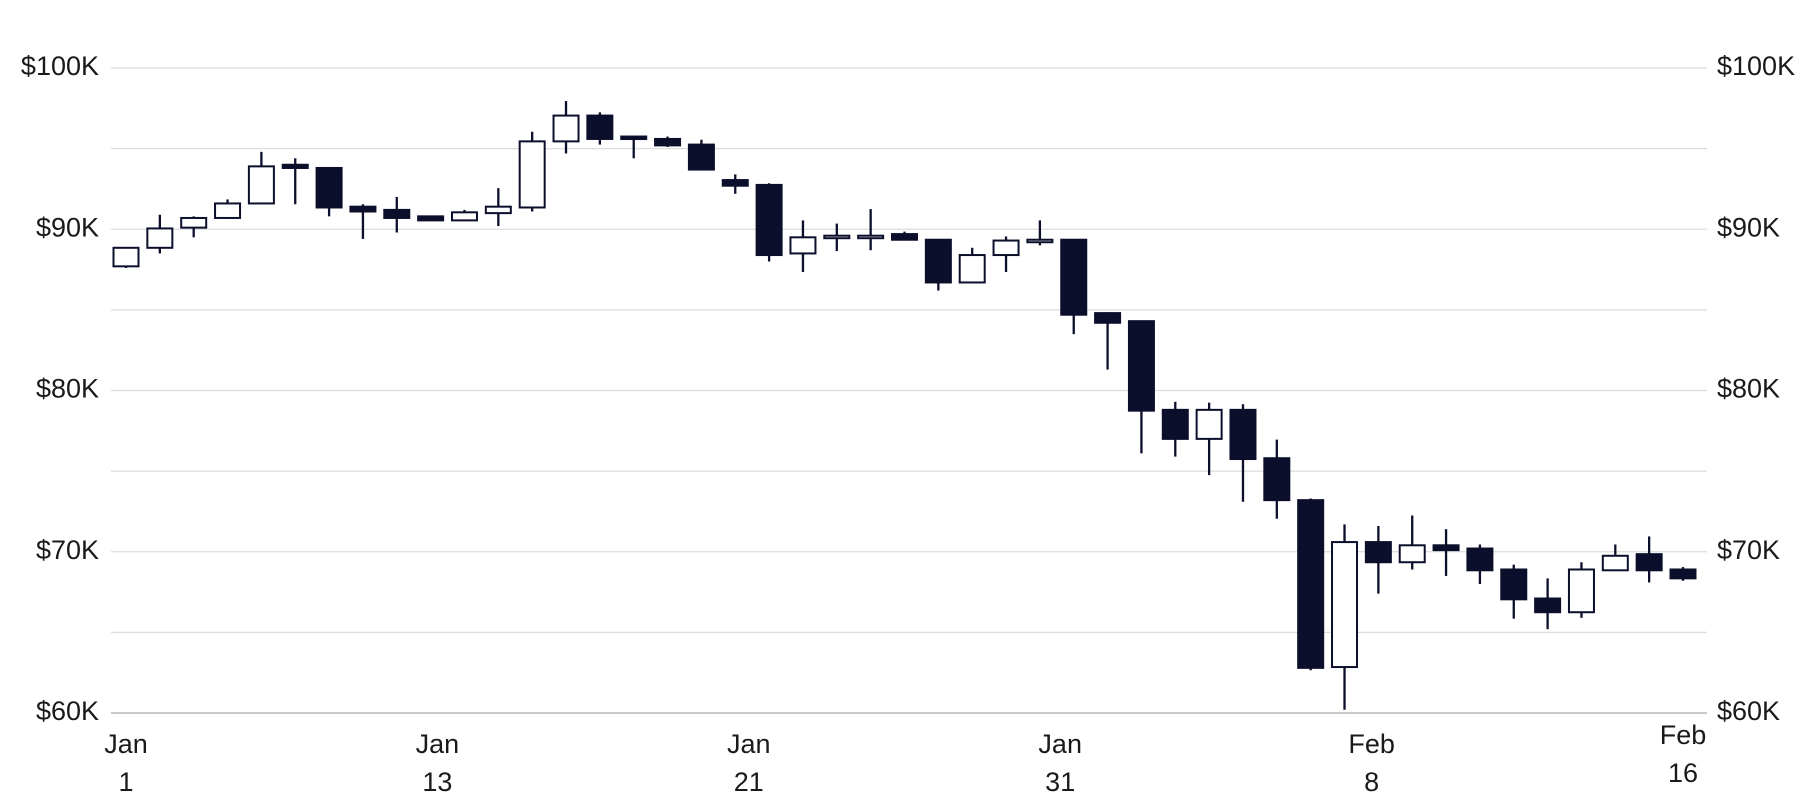  I want to click on y-tick-label: $100K, so click(60, 66).